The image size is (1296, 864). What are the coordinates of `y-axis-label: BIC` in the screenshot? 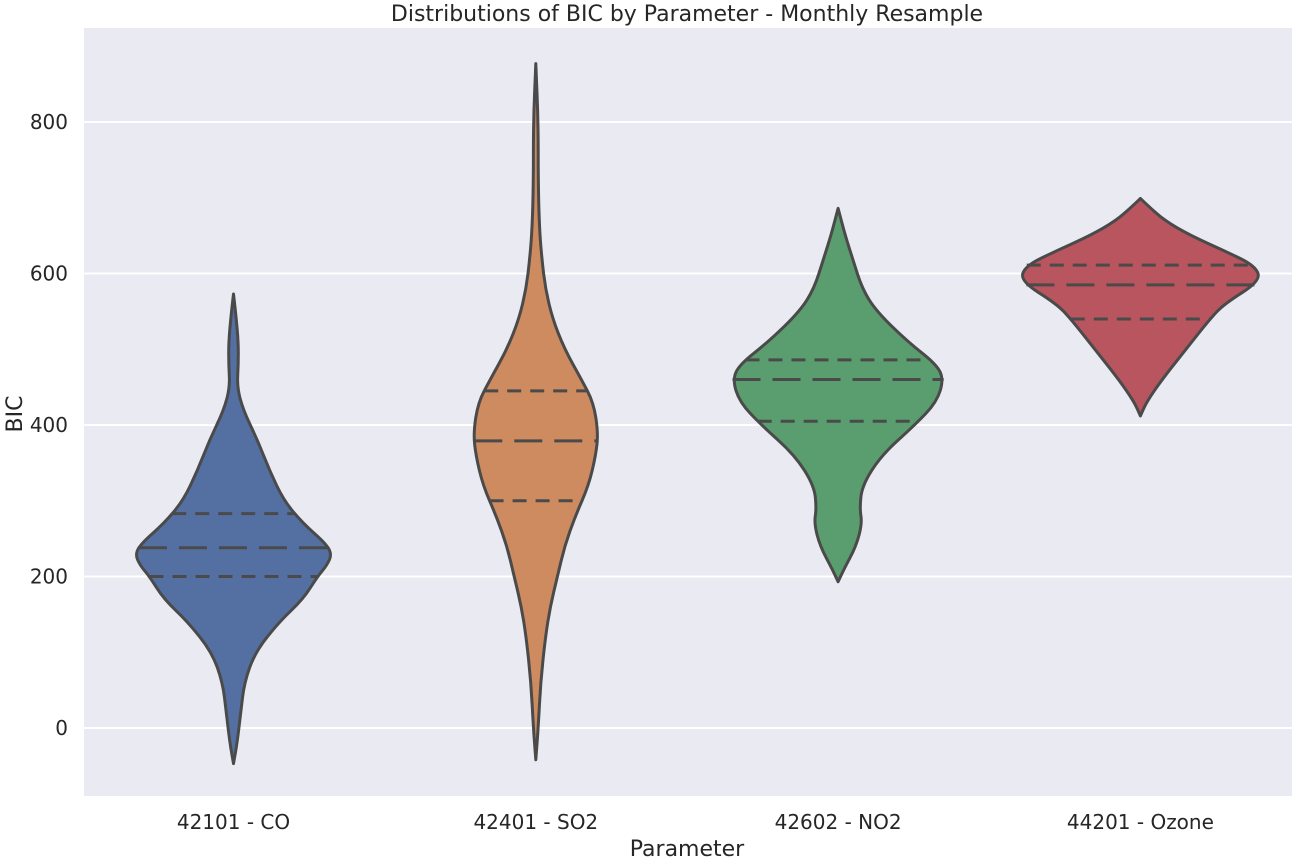 It's located at (15, 414).